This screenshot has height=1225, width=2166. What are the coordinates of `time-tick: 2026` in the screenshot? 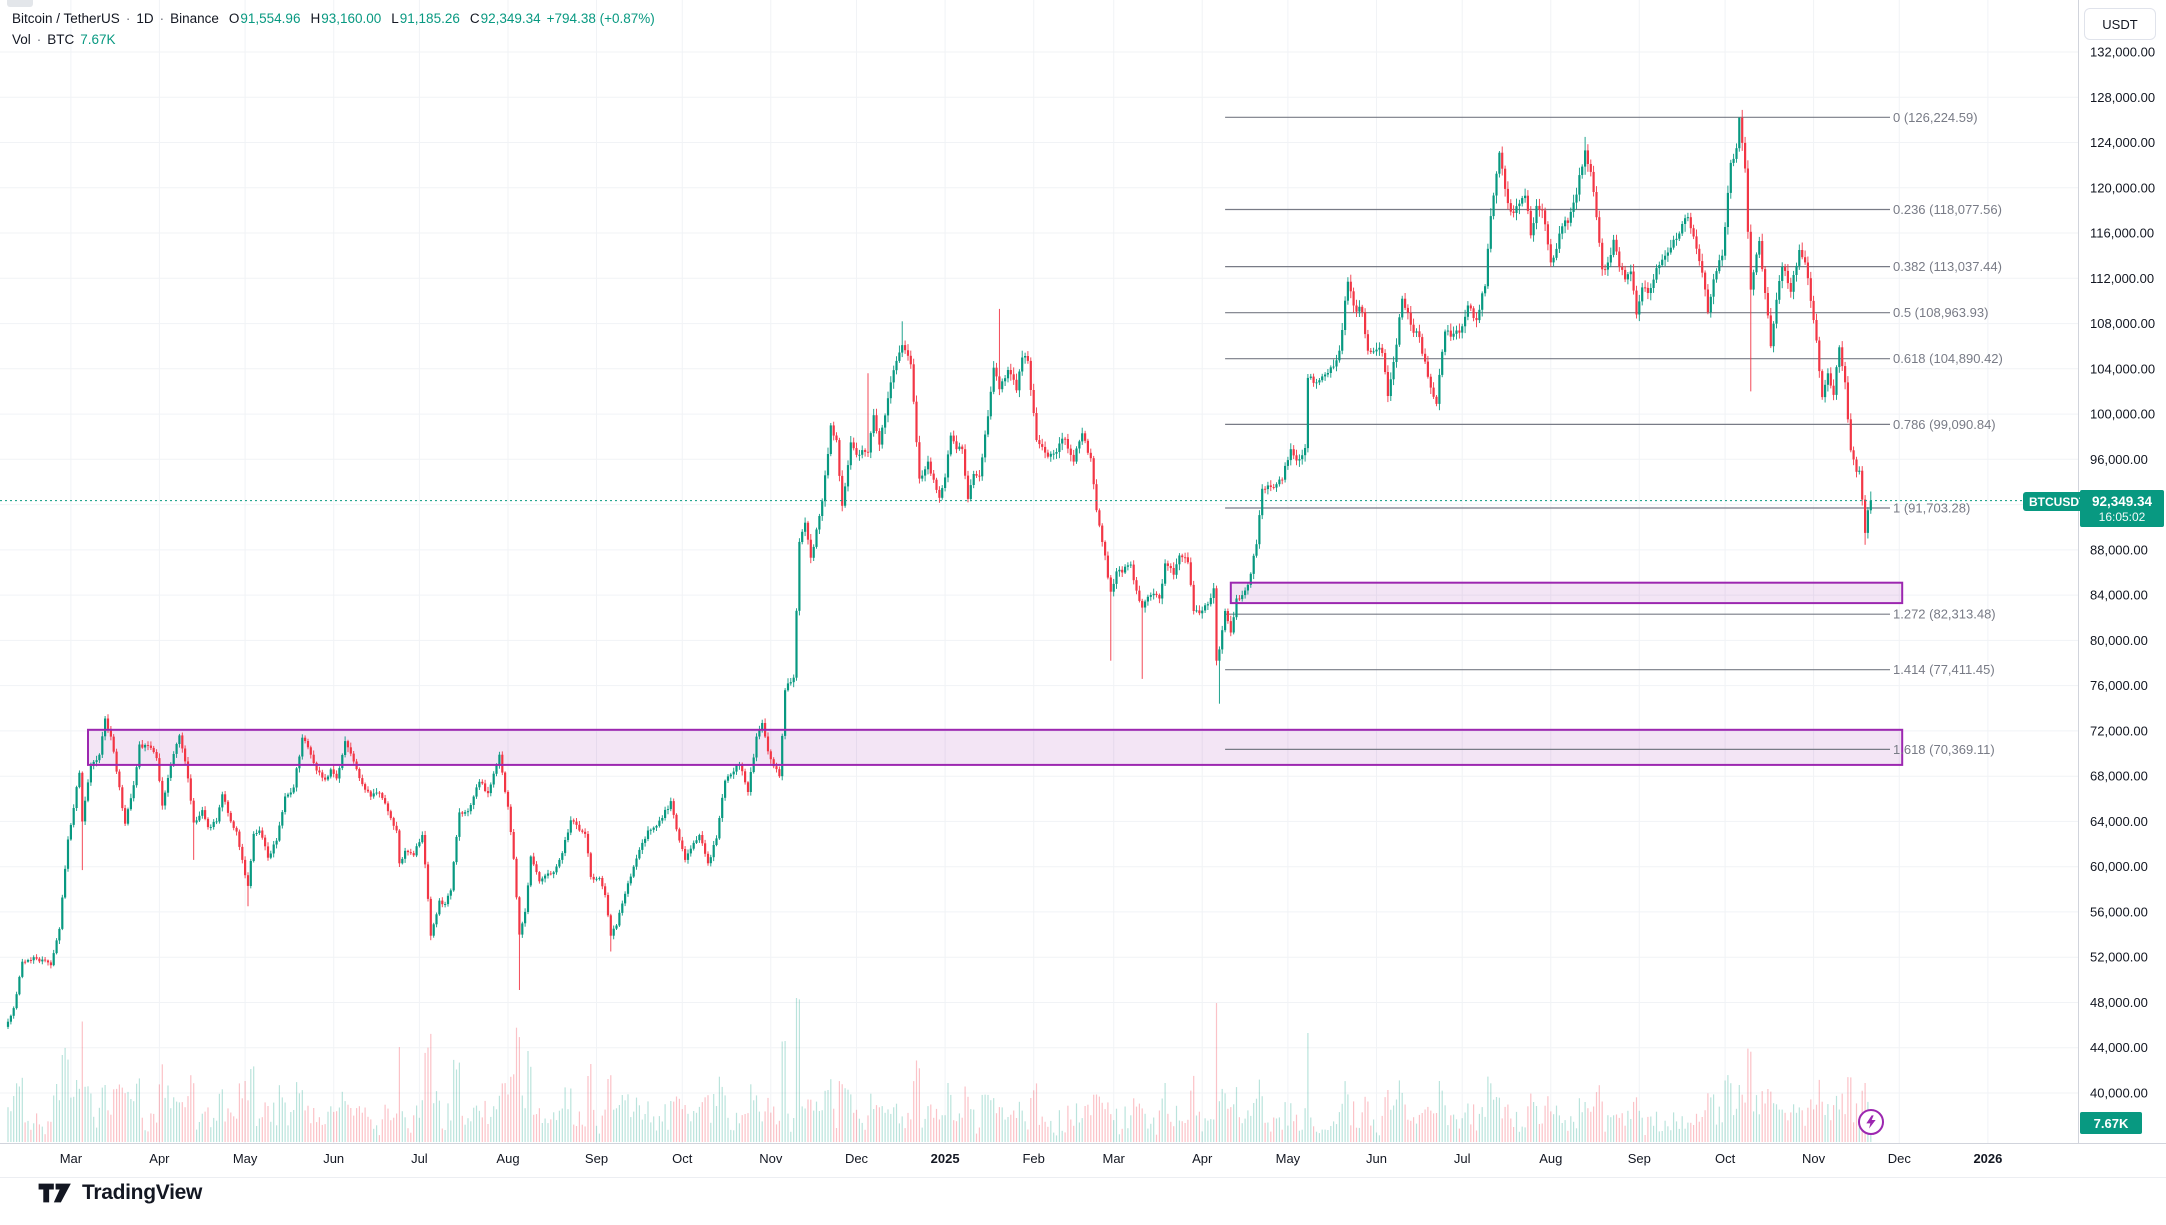 It's located at (1987, 1158).